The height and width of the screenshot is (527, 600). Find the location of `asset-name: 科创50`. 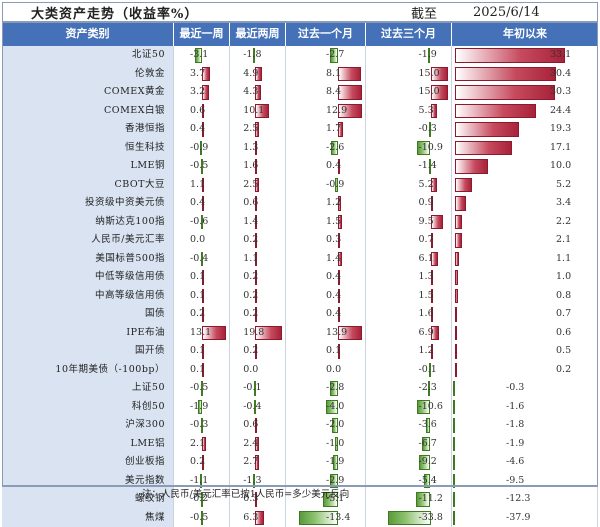

asset-name: 科创50 is located at coordinates (88, 407).